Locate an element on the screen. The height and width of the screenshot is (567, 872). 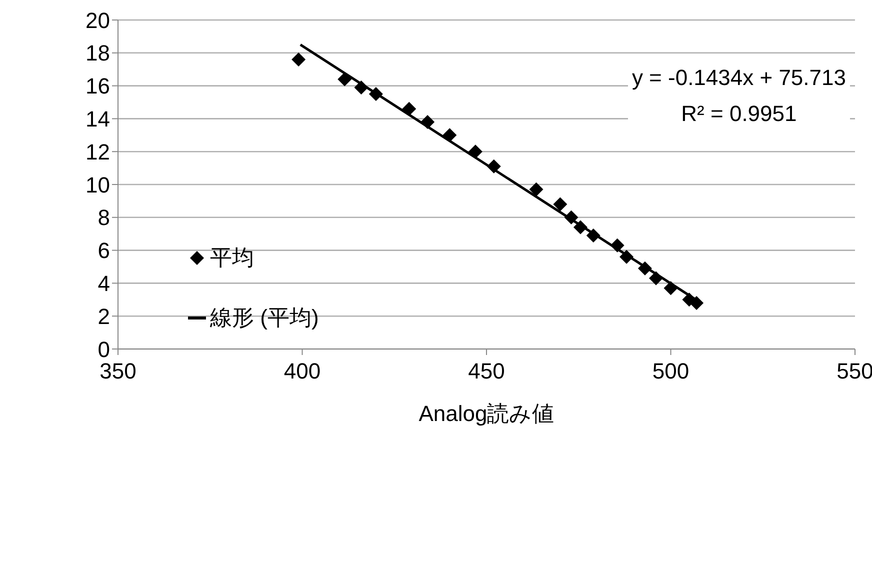
x-axis-title: Analog読み値 is located at coordinates (486, 413).